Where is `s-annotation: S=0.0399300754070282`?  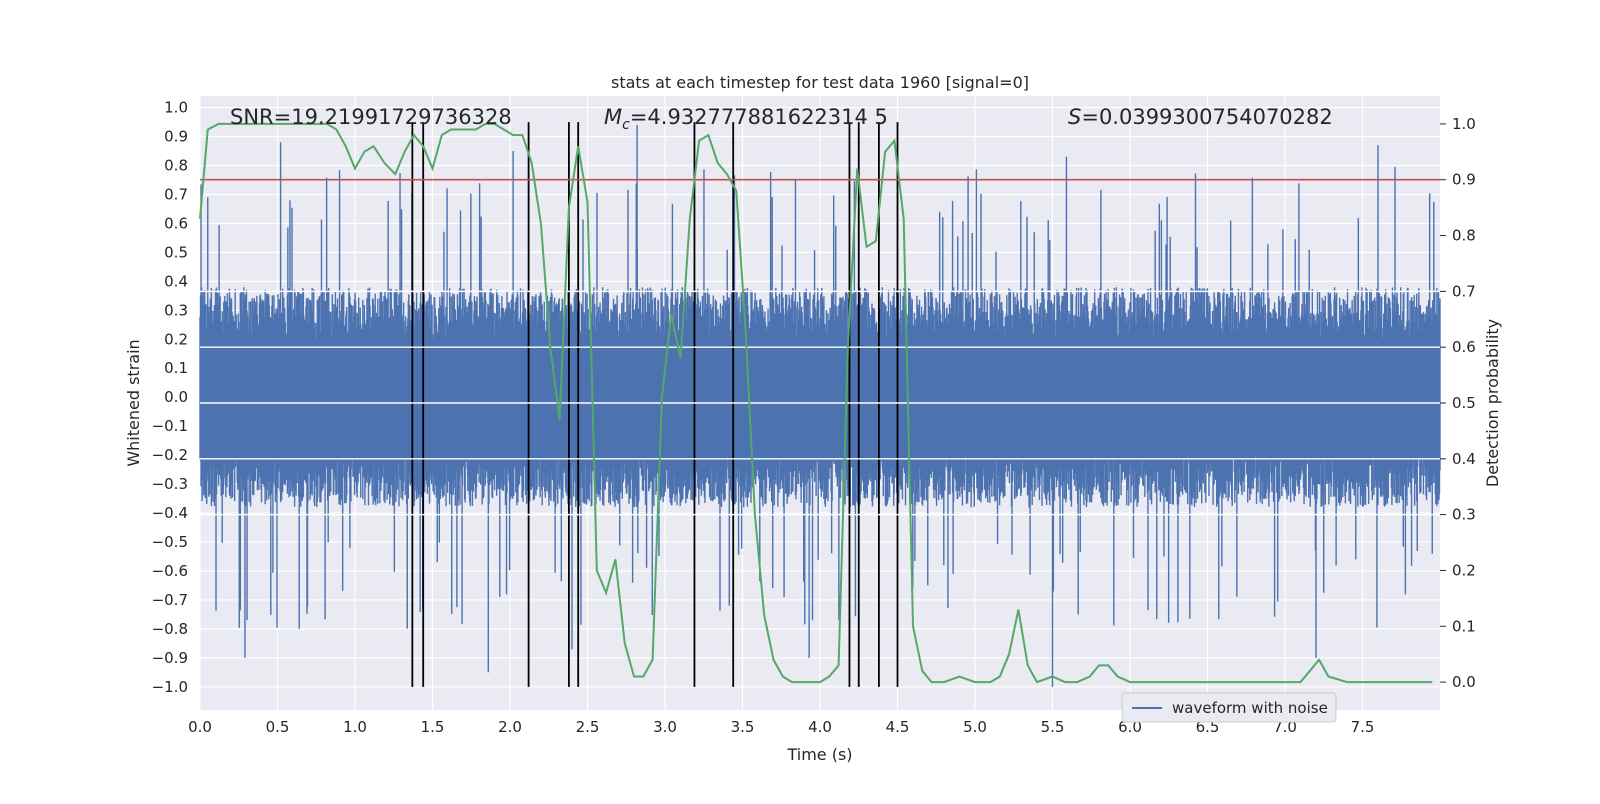 s-annotation: S=0.0399300754070282 is located at coordinates (1200, 117).